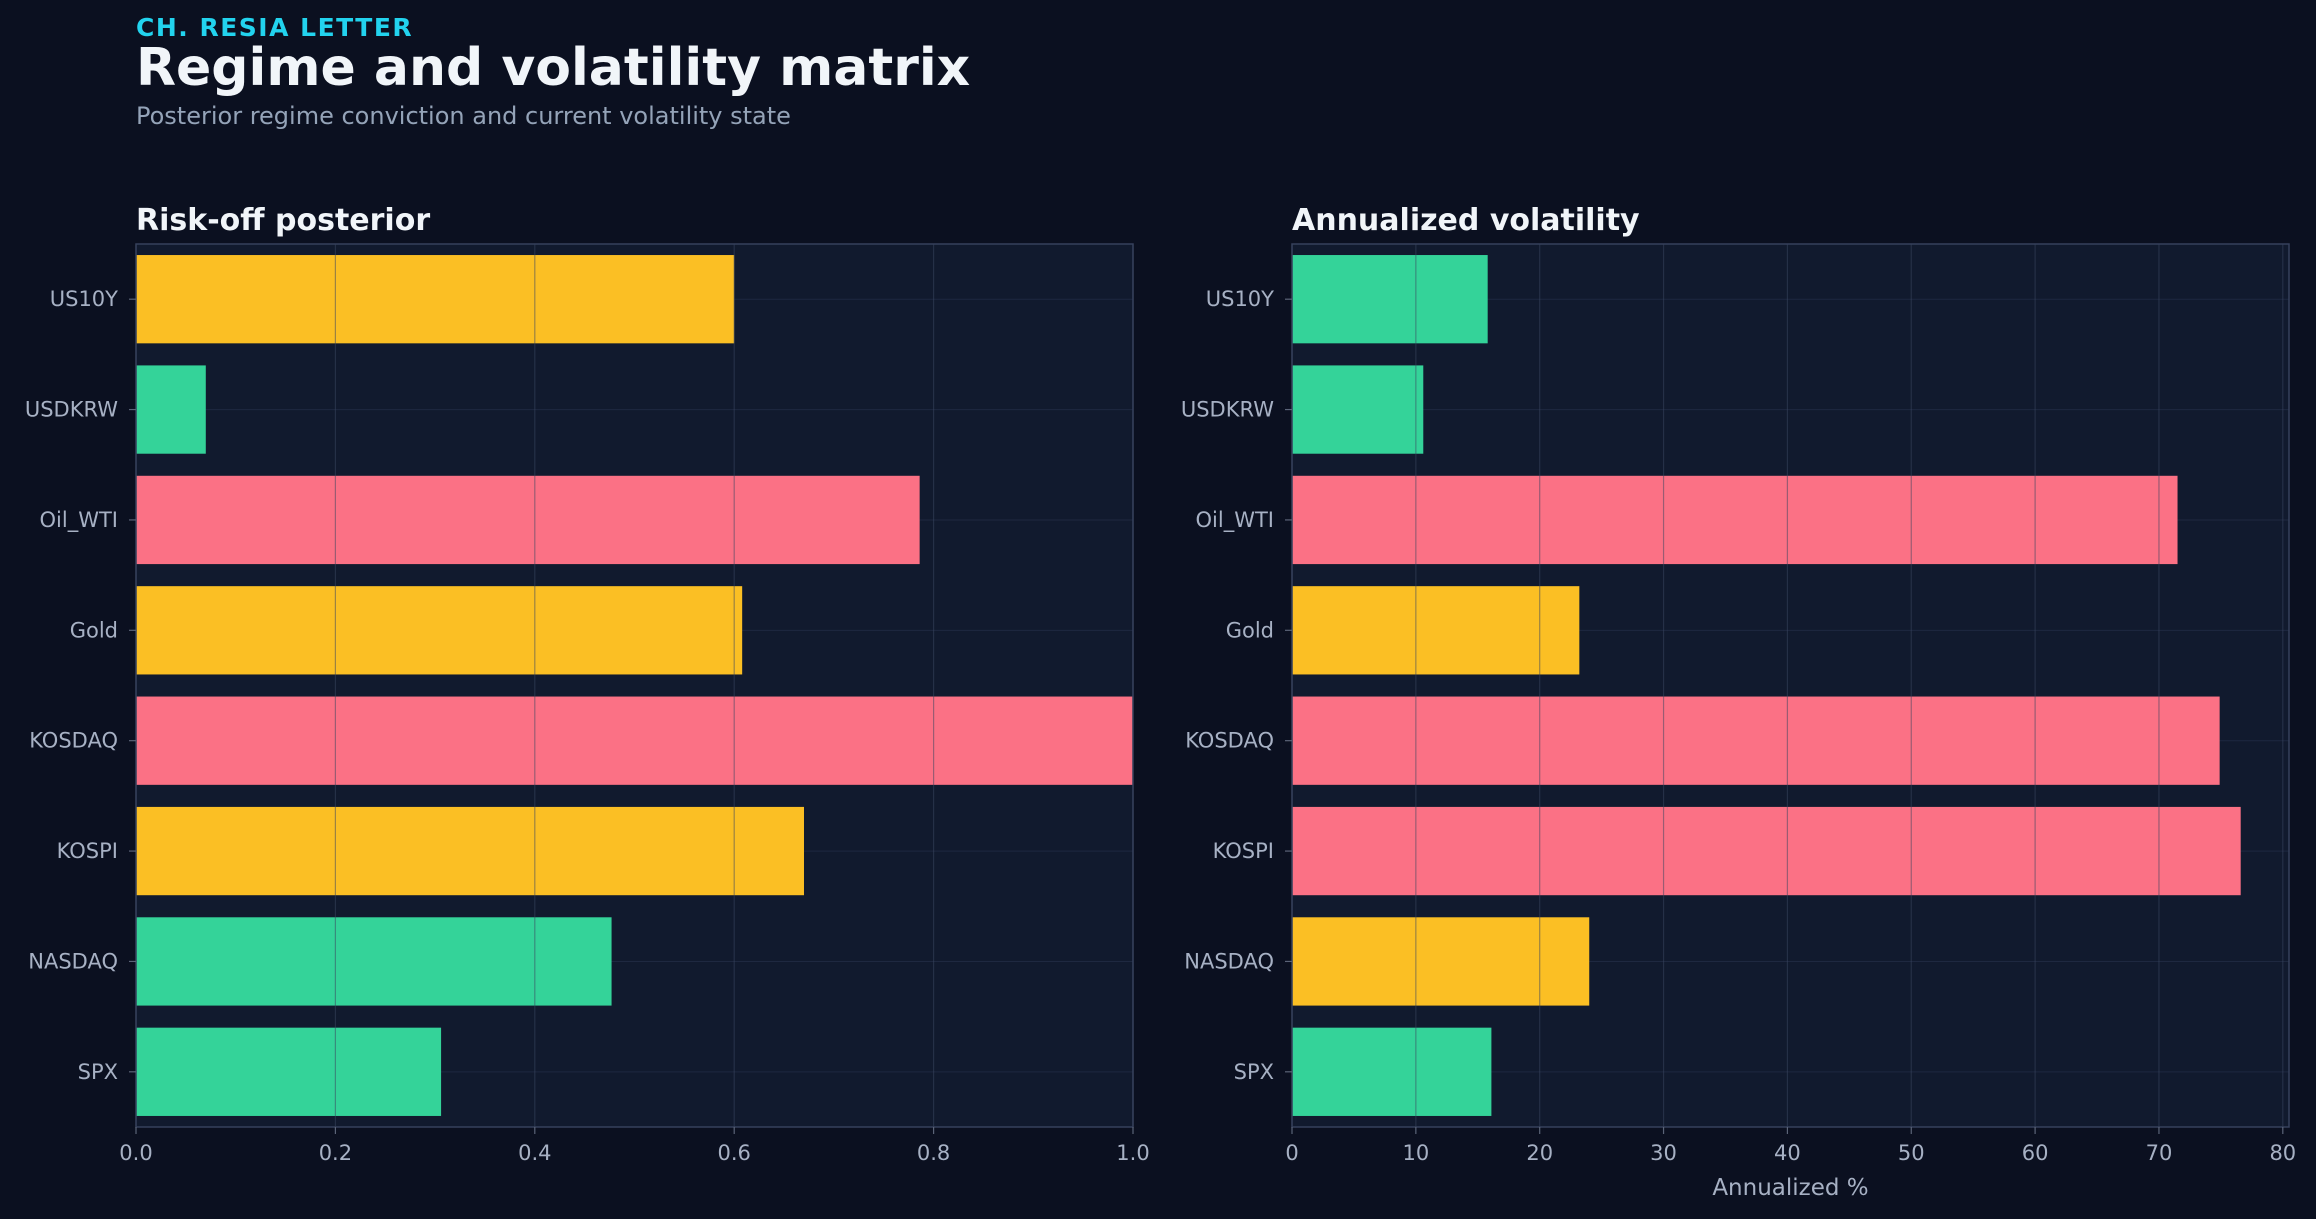 This screenshot has height=1219, width=2316. What do you see at coordinates (534, 1153) in the screenshot?
I see `x-tick-label: 0.4` at bounding box center [534, 1153].